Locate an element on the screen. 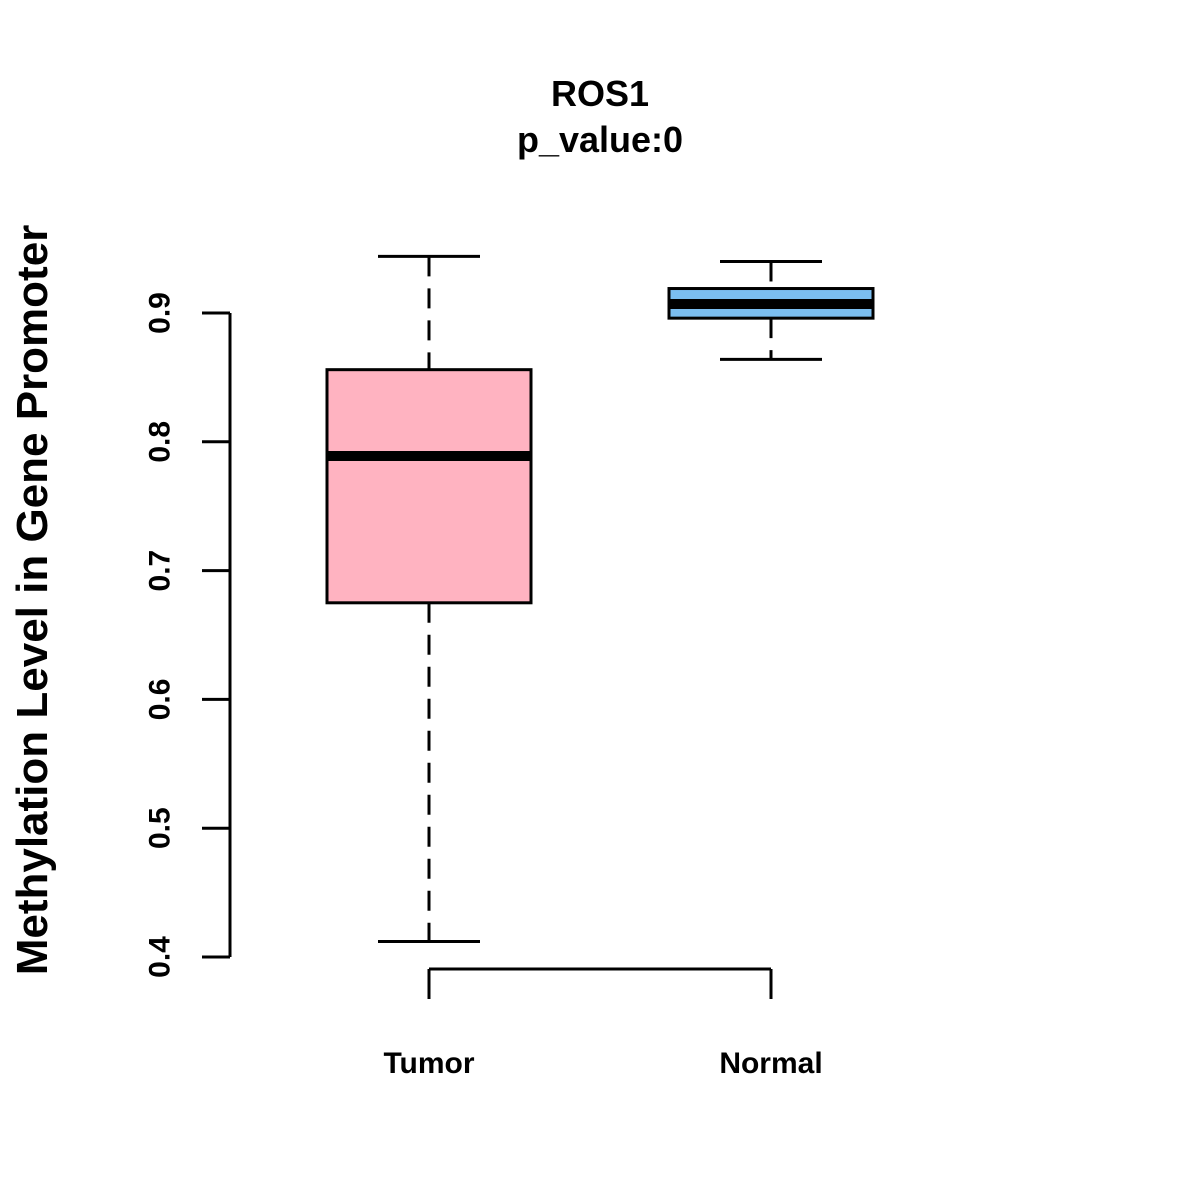 The height and width of the screenshot is (1200, 1200). iqr-box is located at coordinates (429, 486).